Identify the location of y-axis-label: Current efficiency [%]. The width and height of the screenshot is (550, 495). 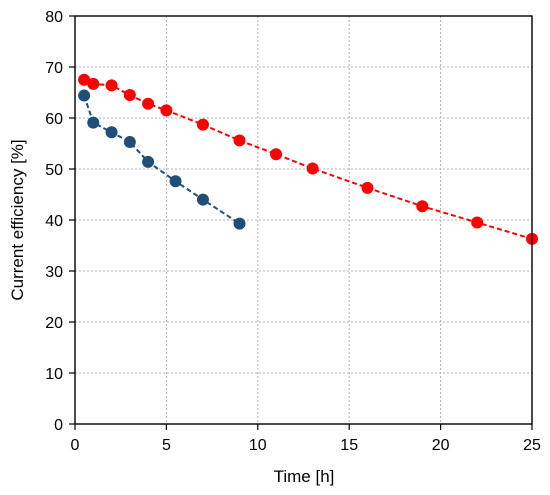
(17, 219).